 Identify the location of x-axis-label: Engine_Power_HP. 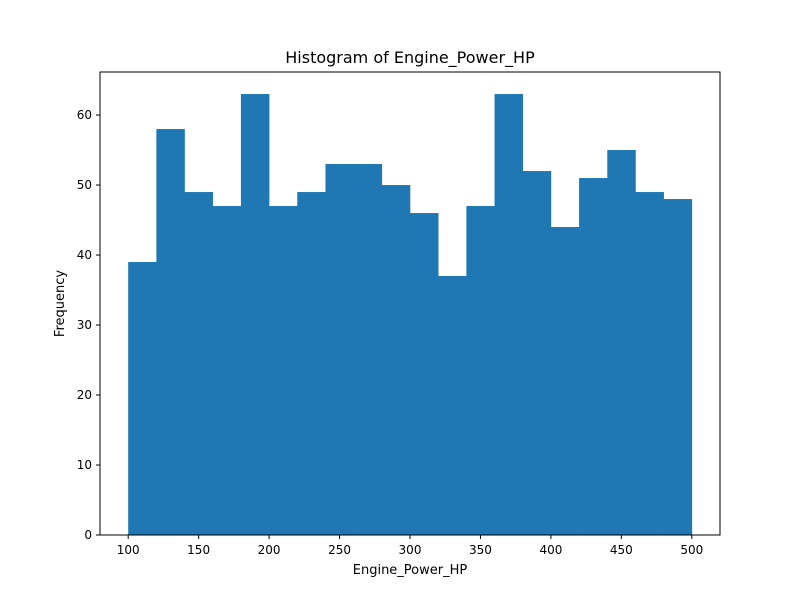
(410, 570).